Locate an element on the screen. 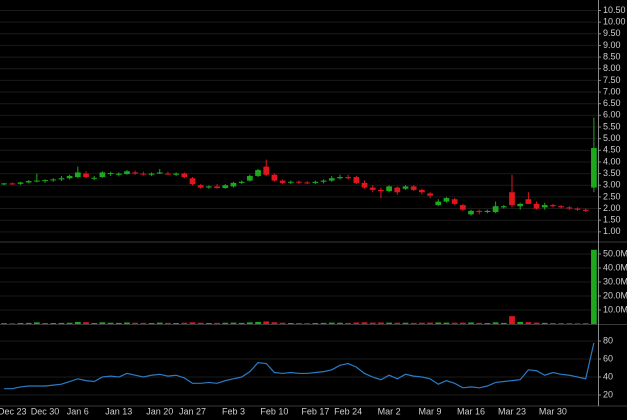 The image size is (627, 420). y-tick-label: 10.0M is located at coordinates (615, 309).